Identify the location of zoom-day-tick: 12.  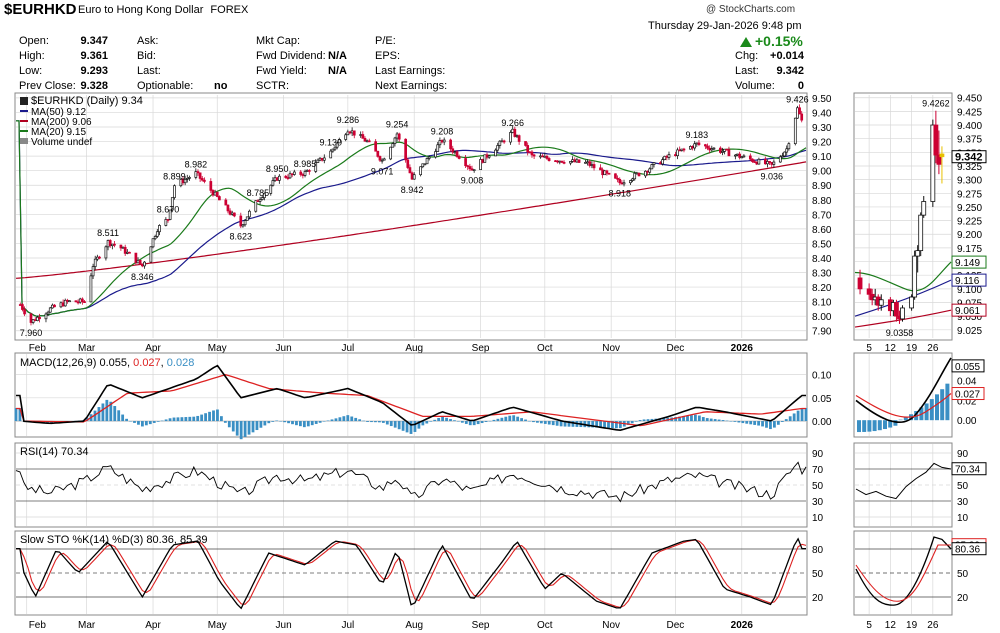
(891, 625).